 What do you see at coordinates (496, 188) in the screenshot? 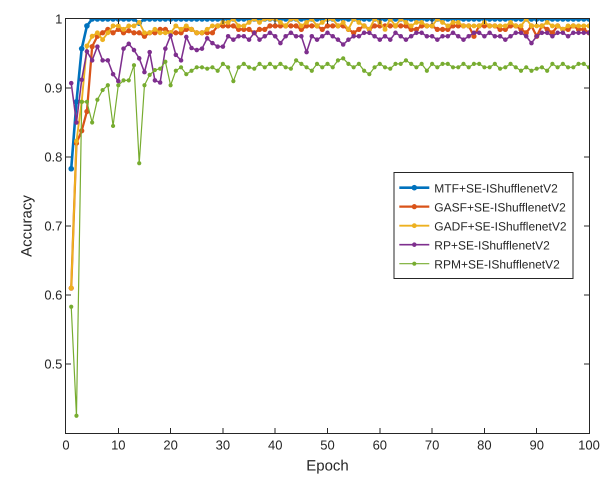
I see `legend-label: MTF+SE-IShufflenetV2` at bounding box center [496, 188].